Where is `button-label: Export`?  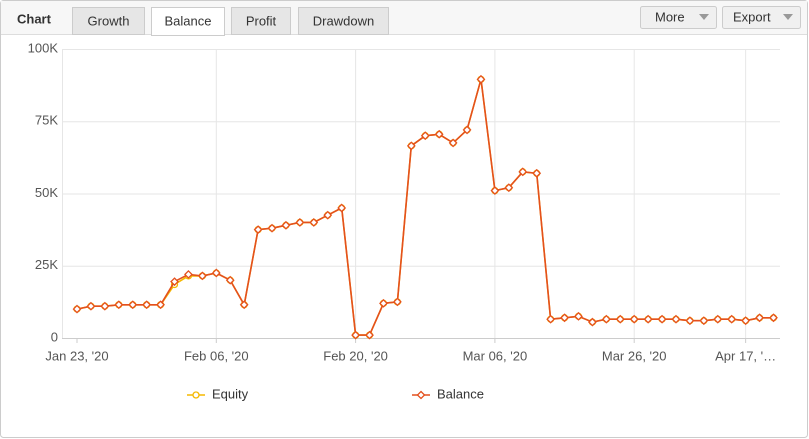 button-label: Export is located at coordinates (752, 16).